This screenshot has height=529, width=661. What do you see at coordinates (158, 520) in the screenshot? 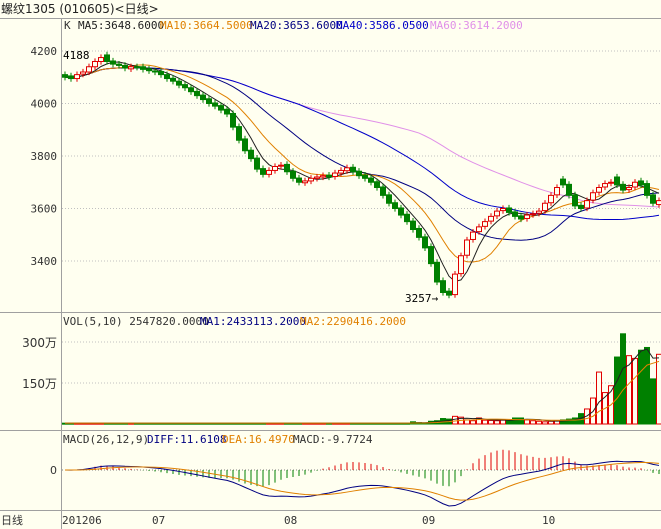
I see `x-tick-label: 07` at bounding box center [158, 520].